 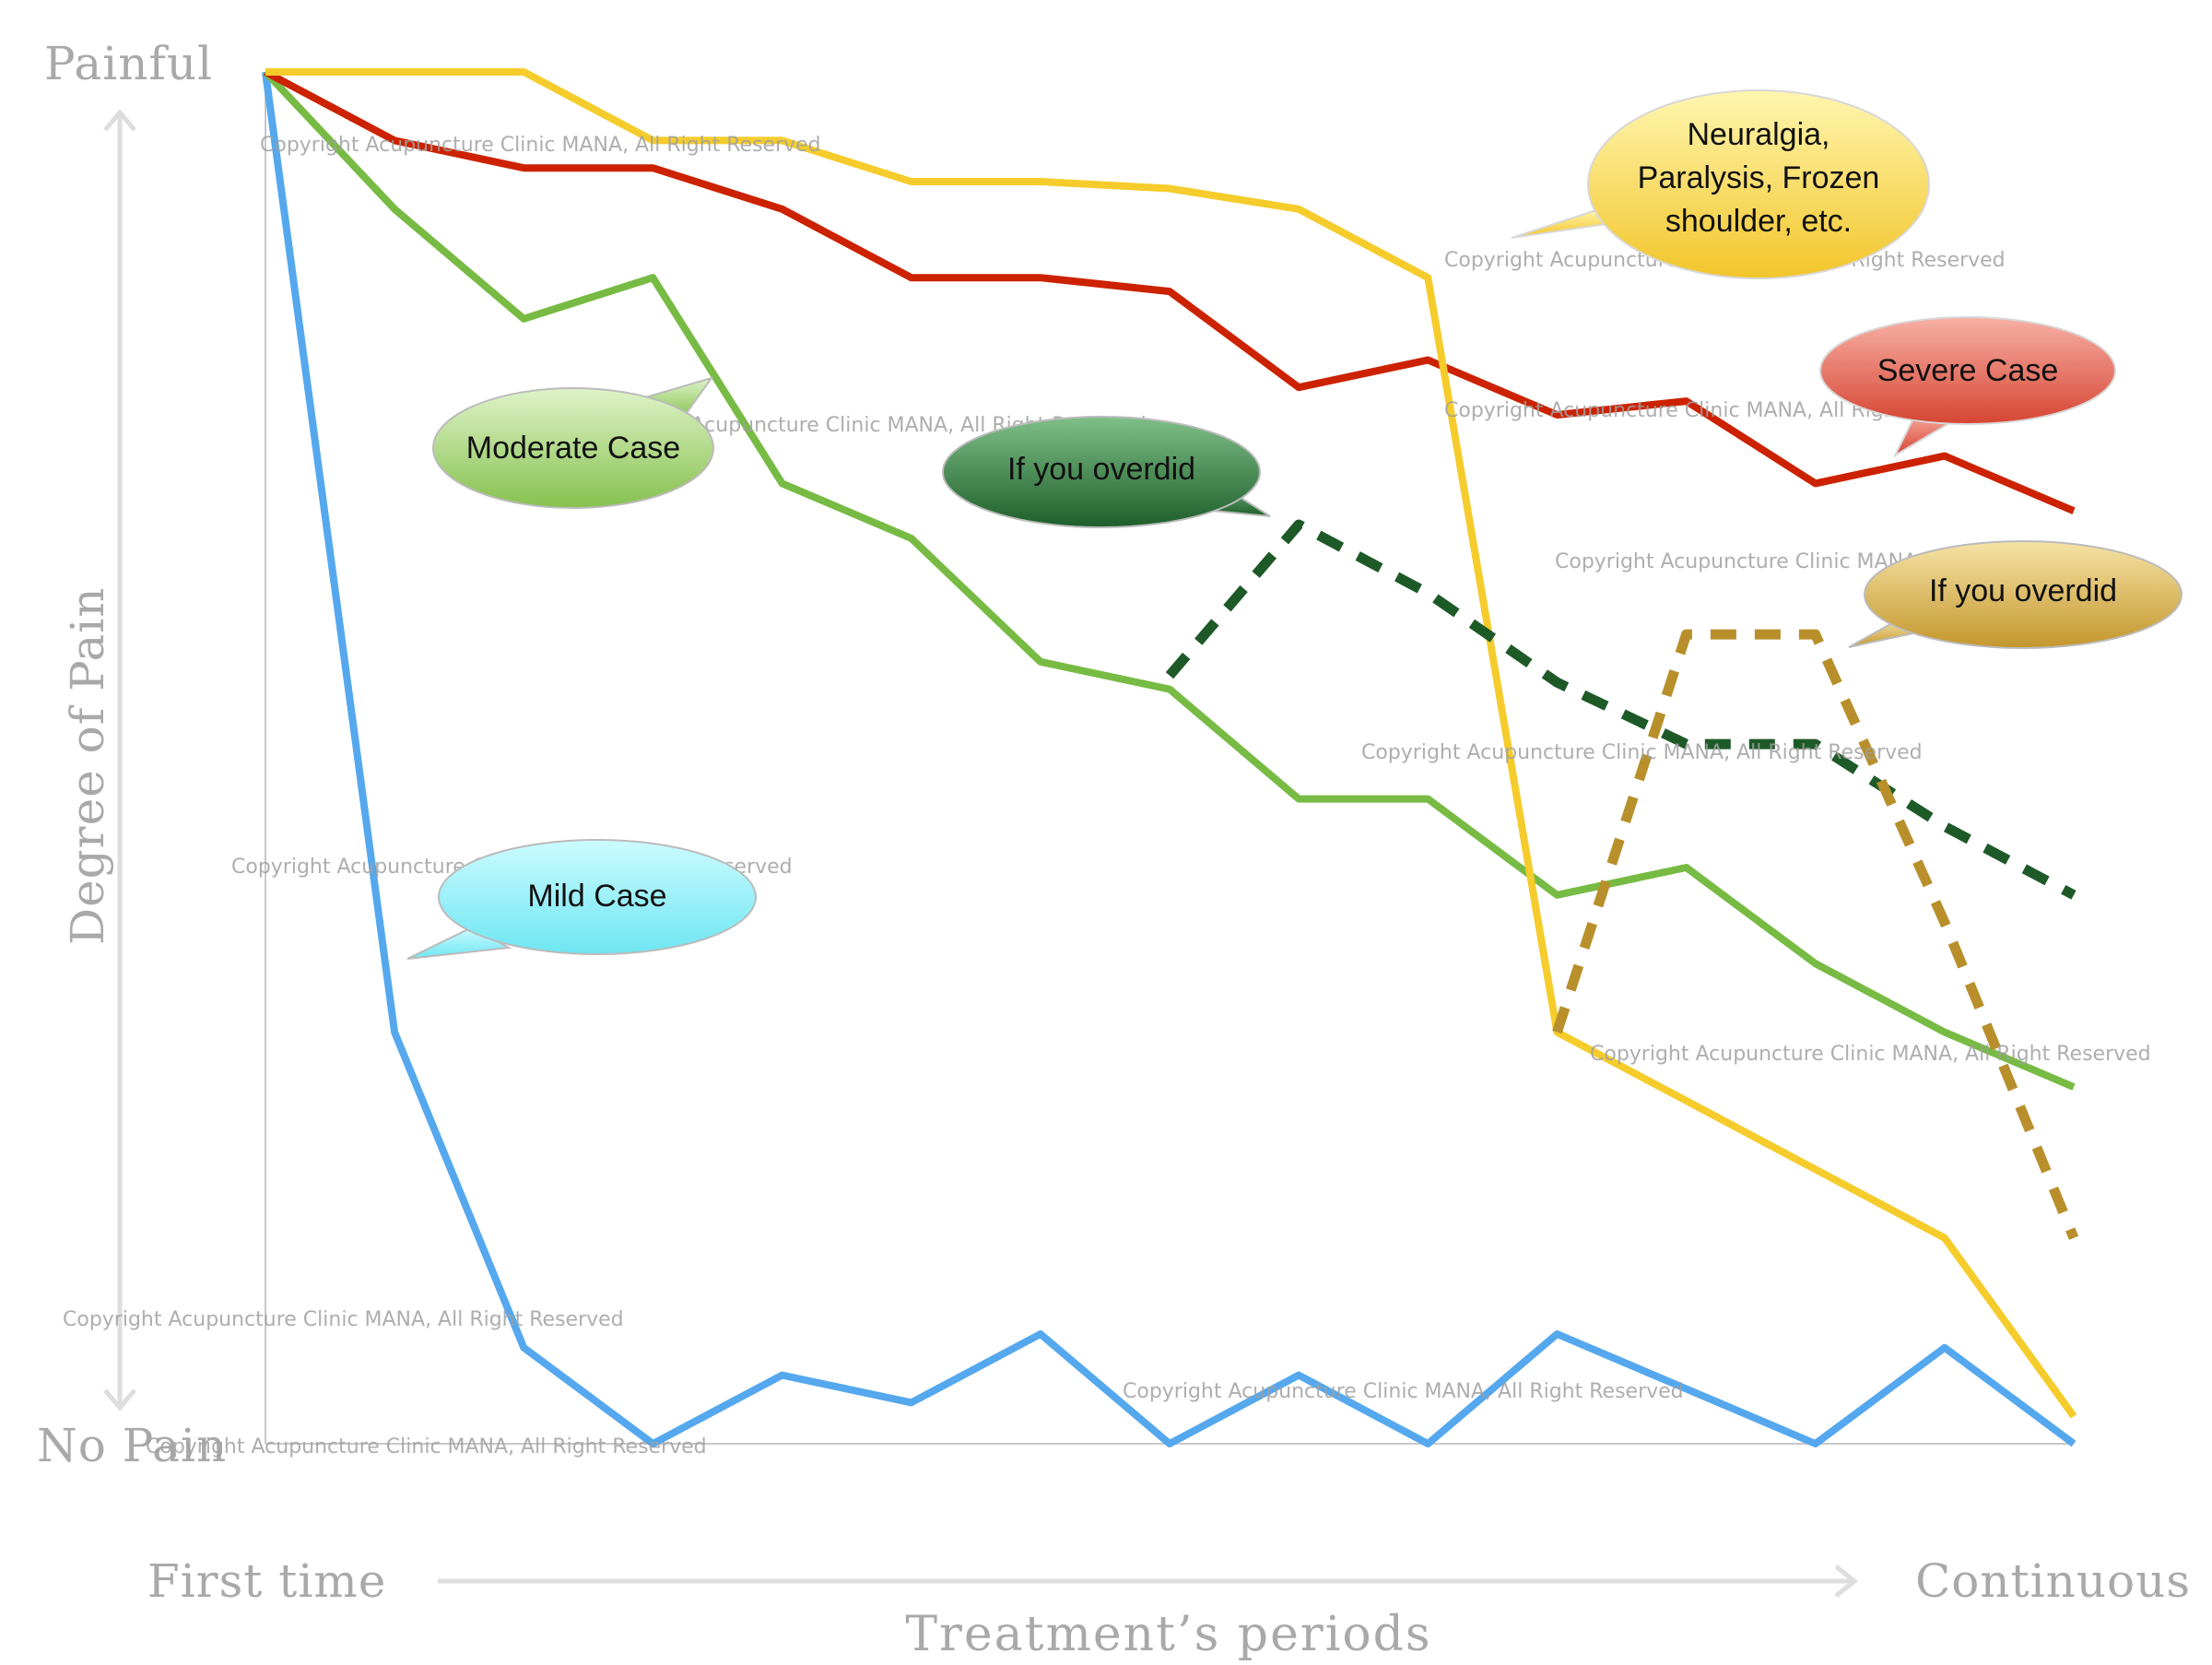 I want to click on callout-overdid-green: If you overdid, so click(x=1106, y=472).